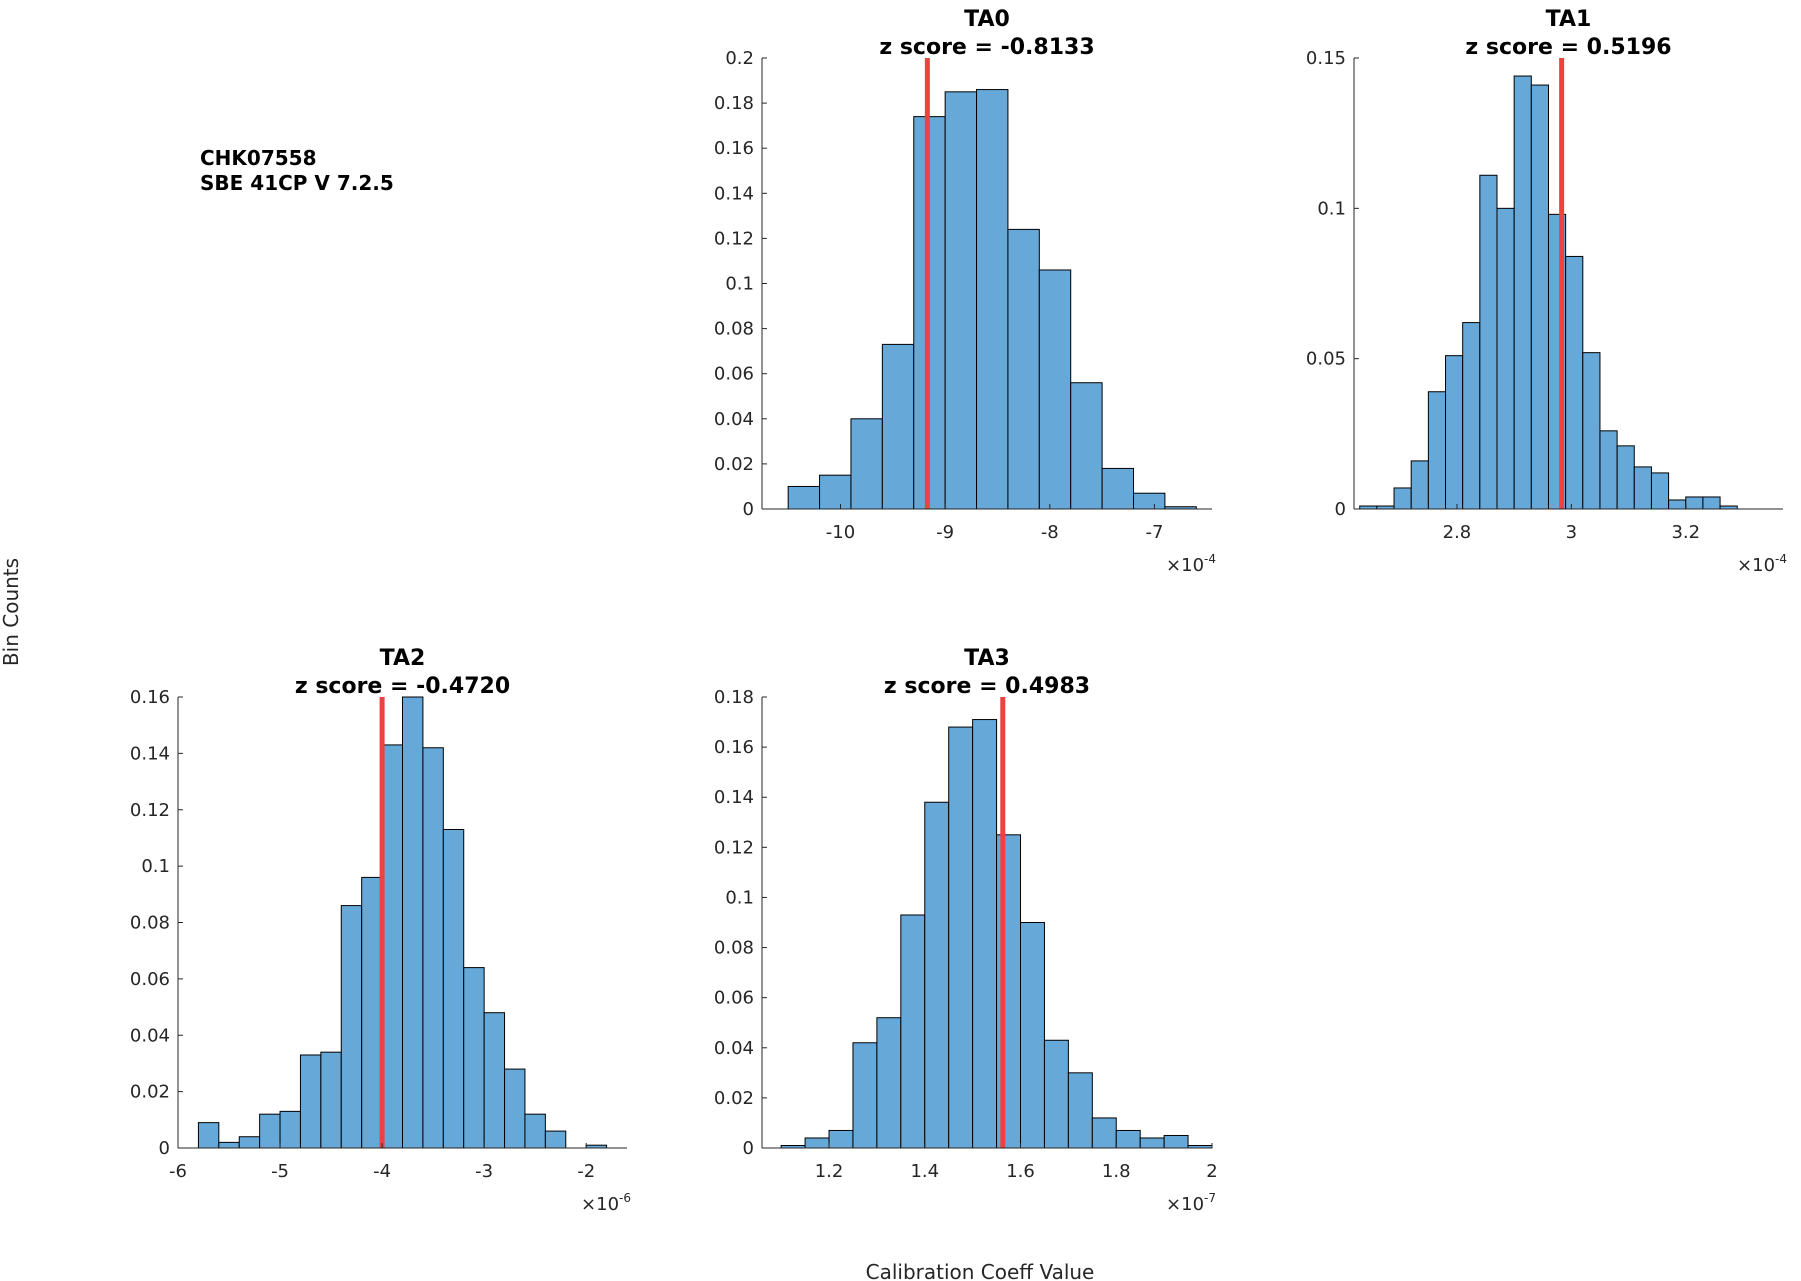 Image resolution: width=1801 pixels, height=1281 pixels. What do you see at coordinates (150, 697) in the screenshot?
I see `y-tick-label: 0.16` at bounding box center [150, 697].